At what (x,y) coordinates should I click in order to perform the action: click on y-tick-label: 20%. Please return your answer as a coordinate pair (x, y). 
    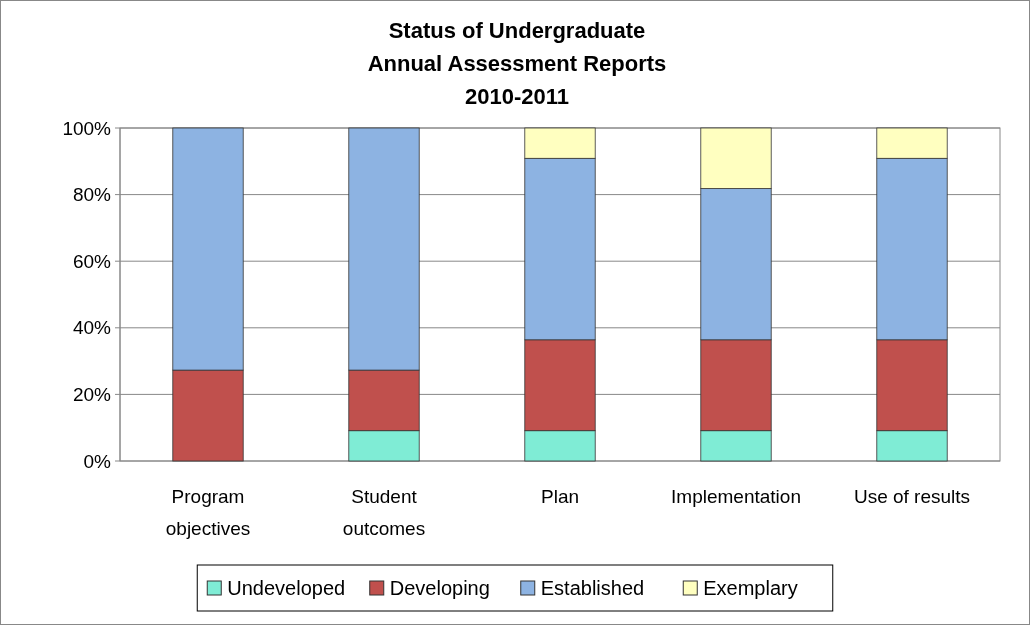
    Looking at the image, I should click on (92, 395).